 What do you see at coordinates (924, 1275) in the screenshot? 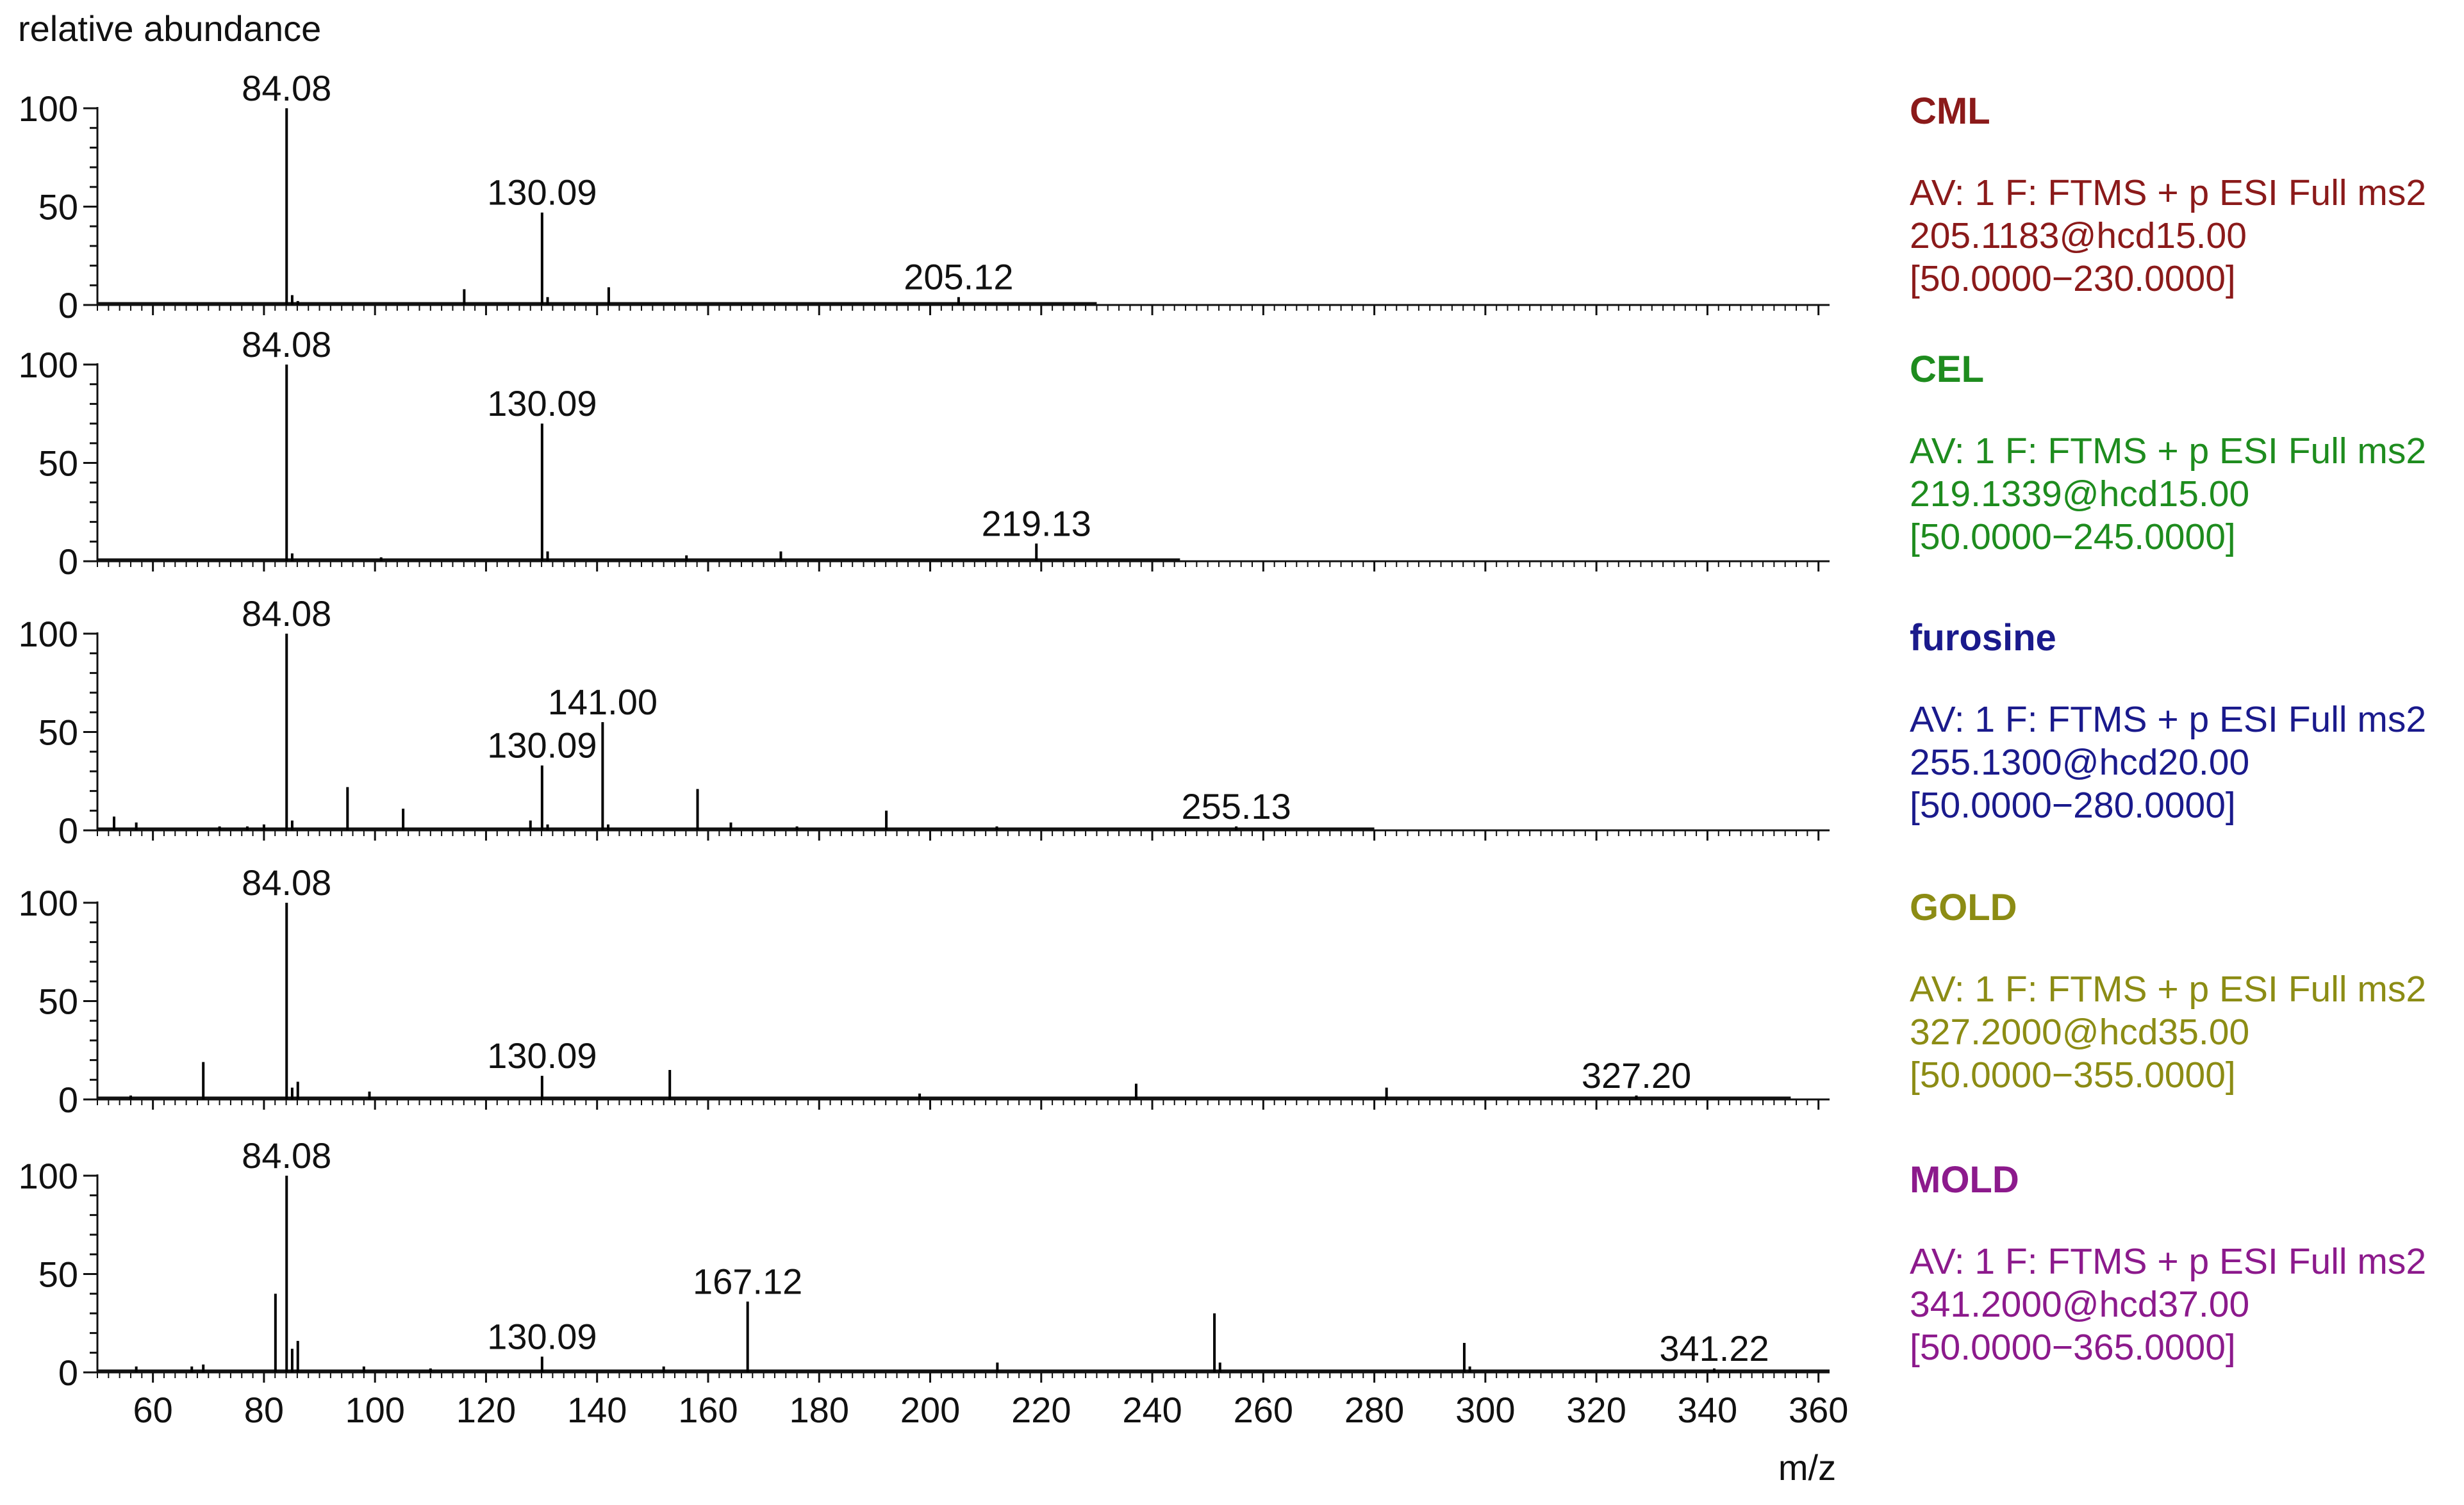
I see `panel-mold: 0 50 100` at bounding box center [924, 1275].